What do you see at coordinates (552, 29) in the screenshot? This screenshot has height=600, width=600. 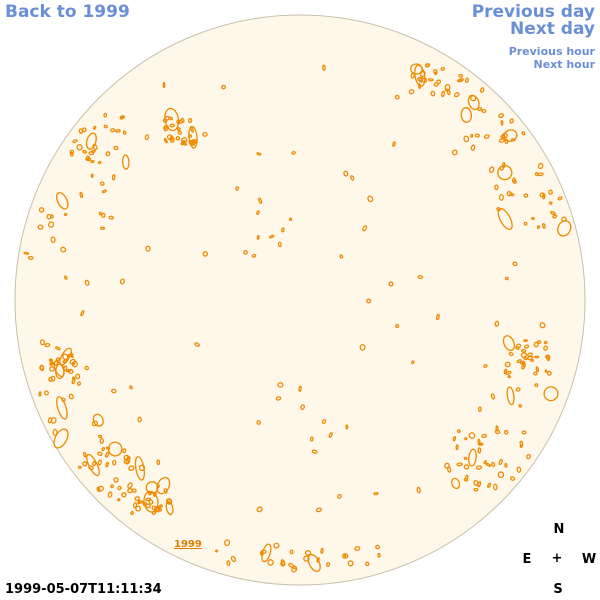 I see `next-day-link: Next day` at bounding box center [552, 29].